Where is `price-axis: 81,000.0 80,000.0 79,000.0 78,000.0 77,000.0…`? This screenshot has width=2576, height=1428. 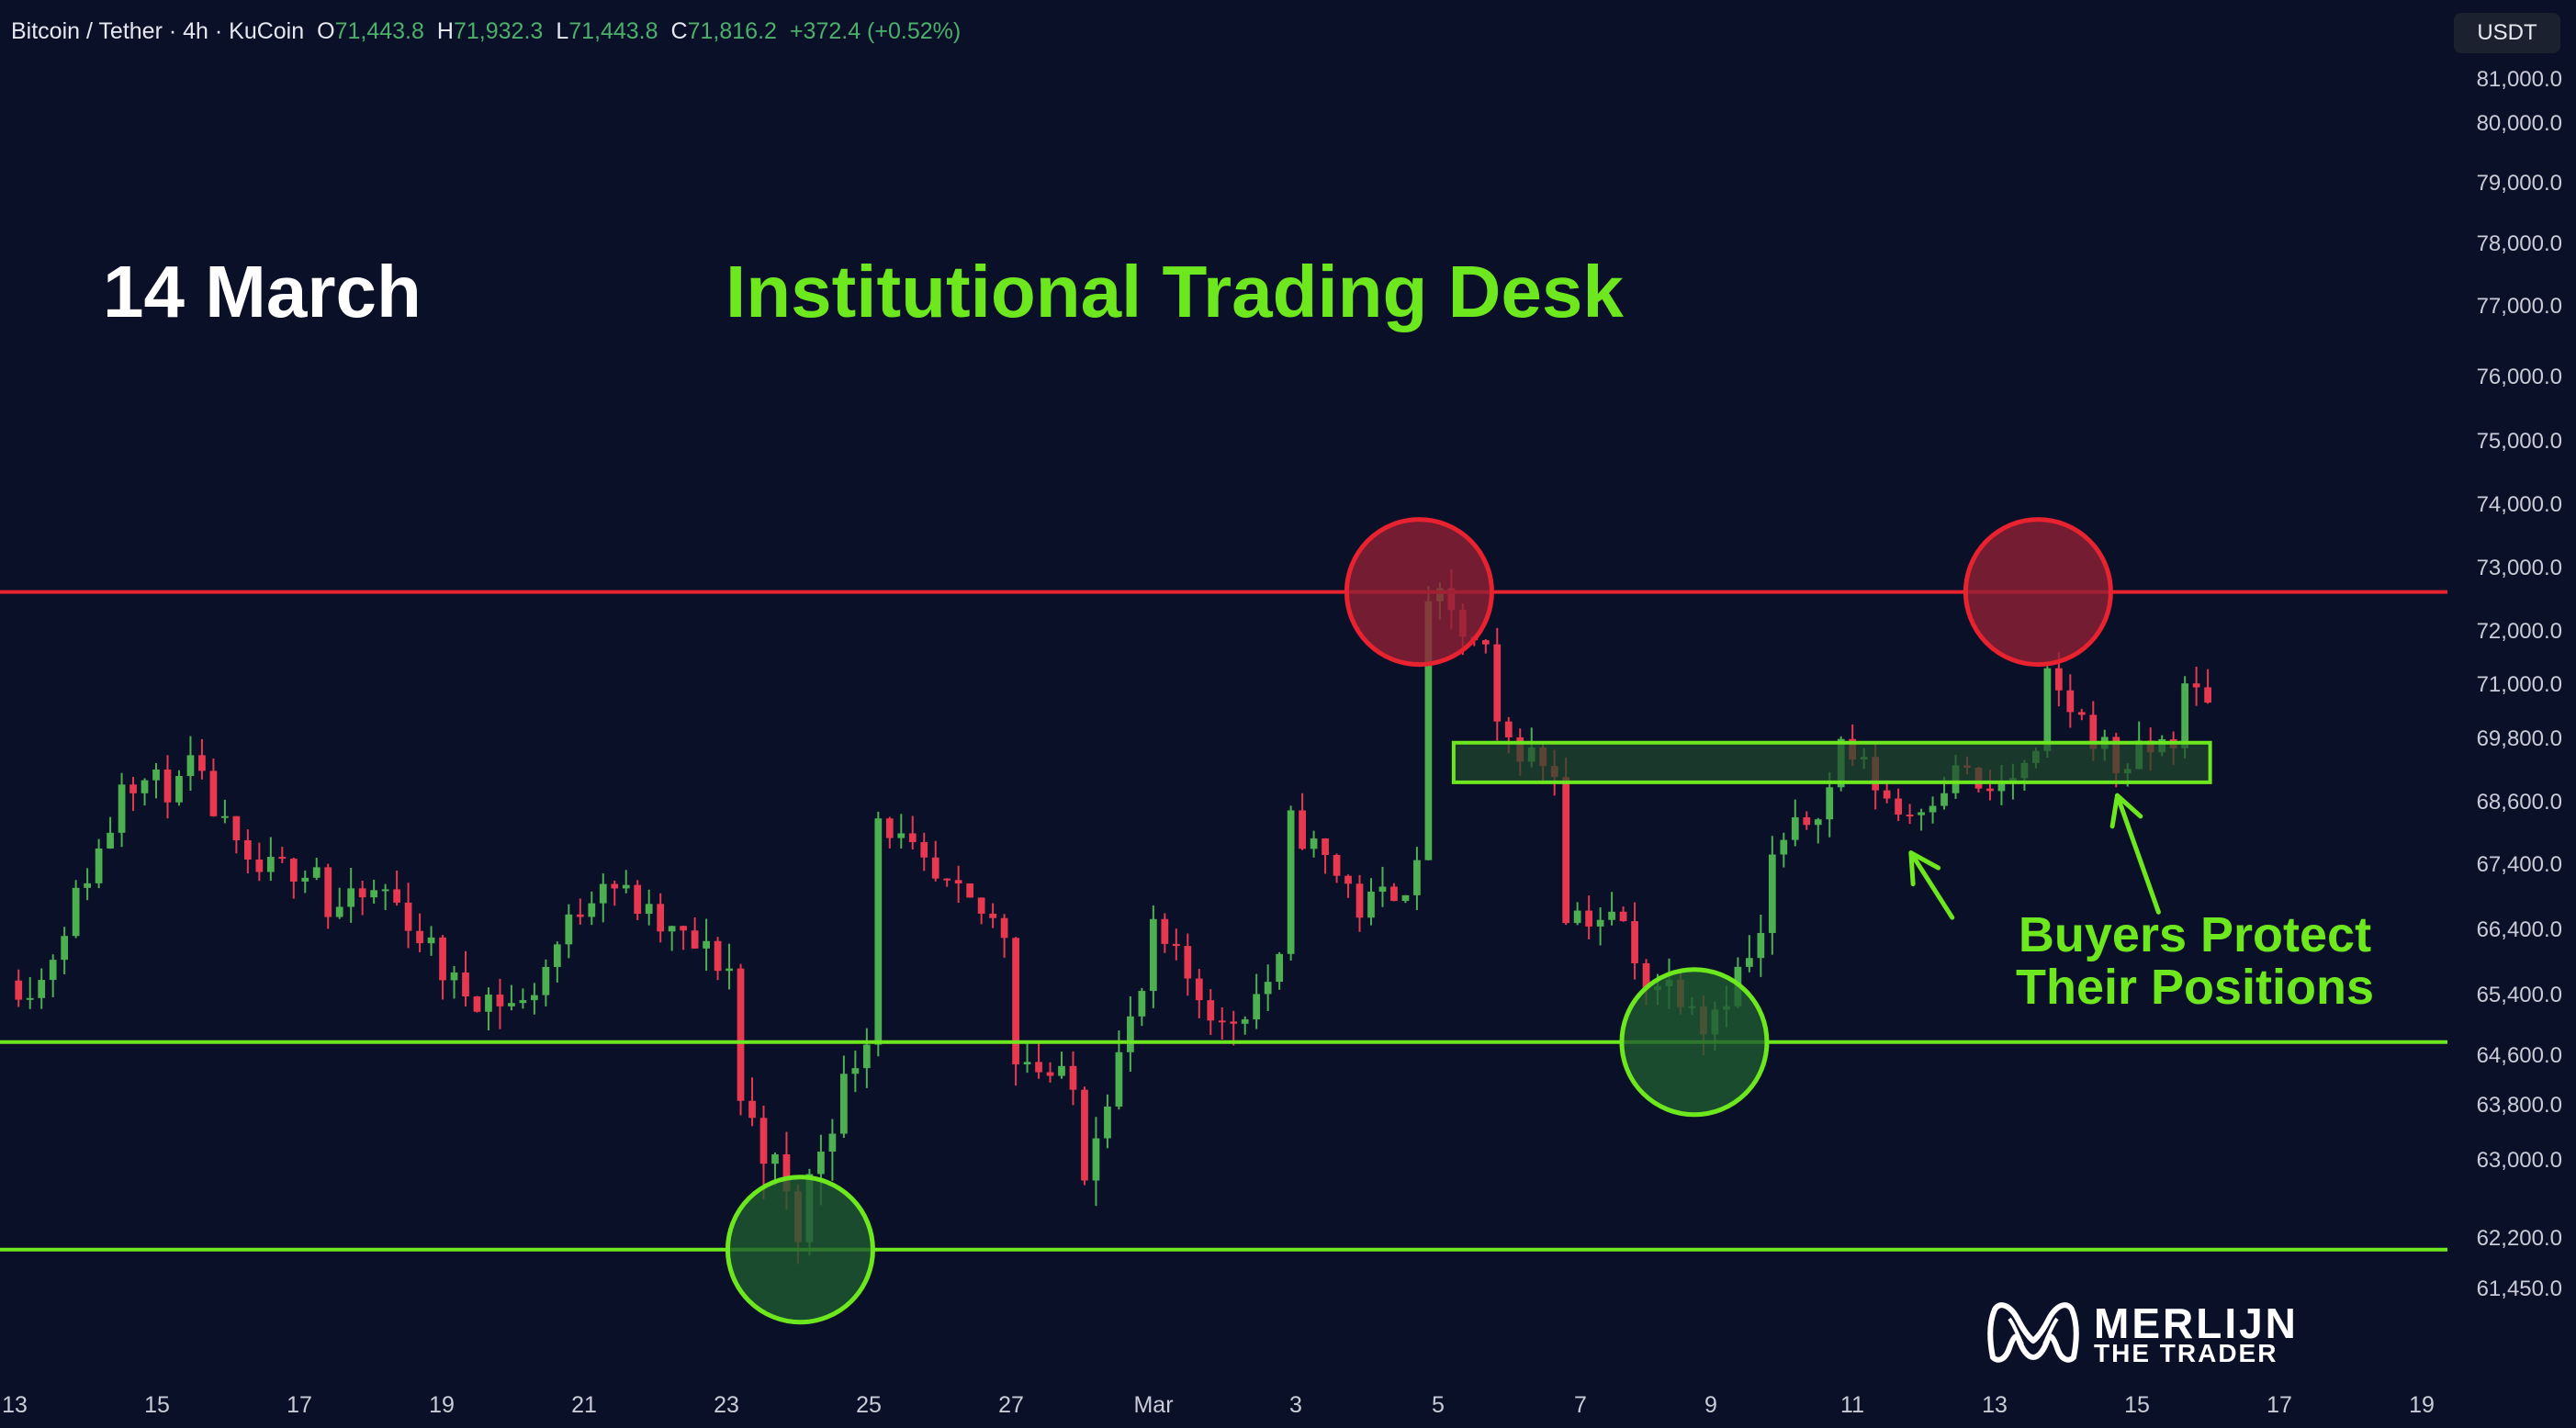 price-axis: 81,000.0 80,000.0 79,000.0 78,000.0 77,000.0… is located at coordinates (2519, 684).